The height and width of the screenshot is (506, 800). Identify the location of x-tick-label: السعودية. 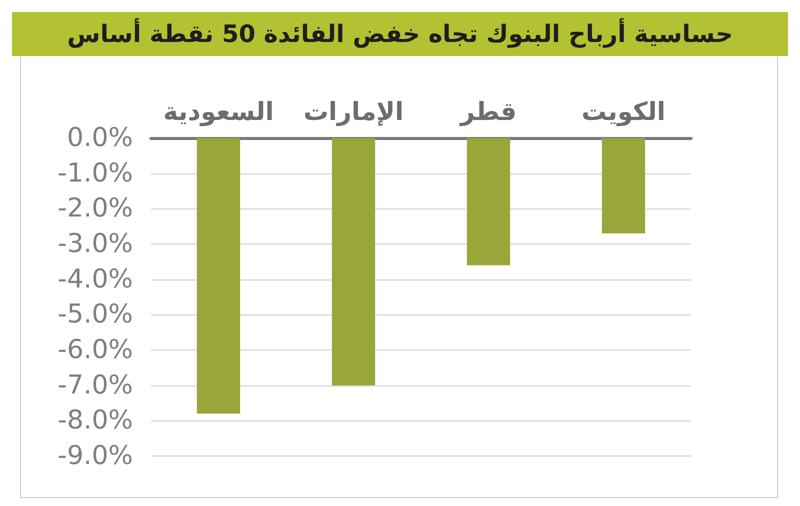
(218, 112).